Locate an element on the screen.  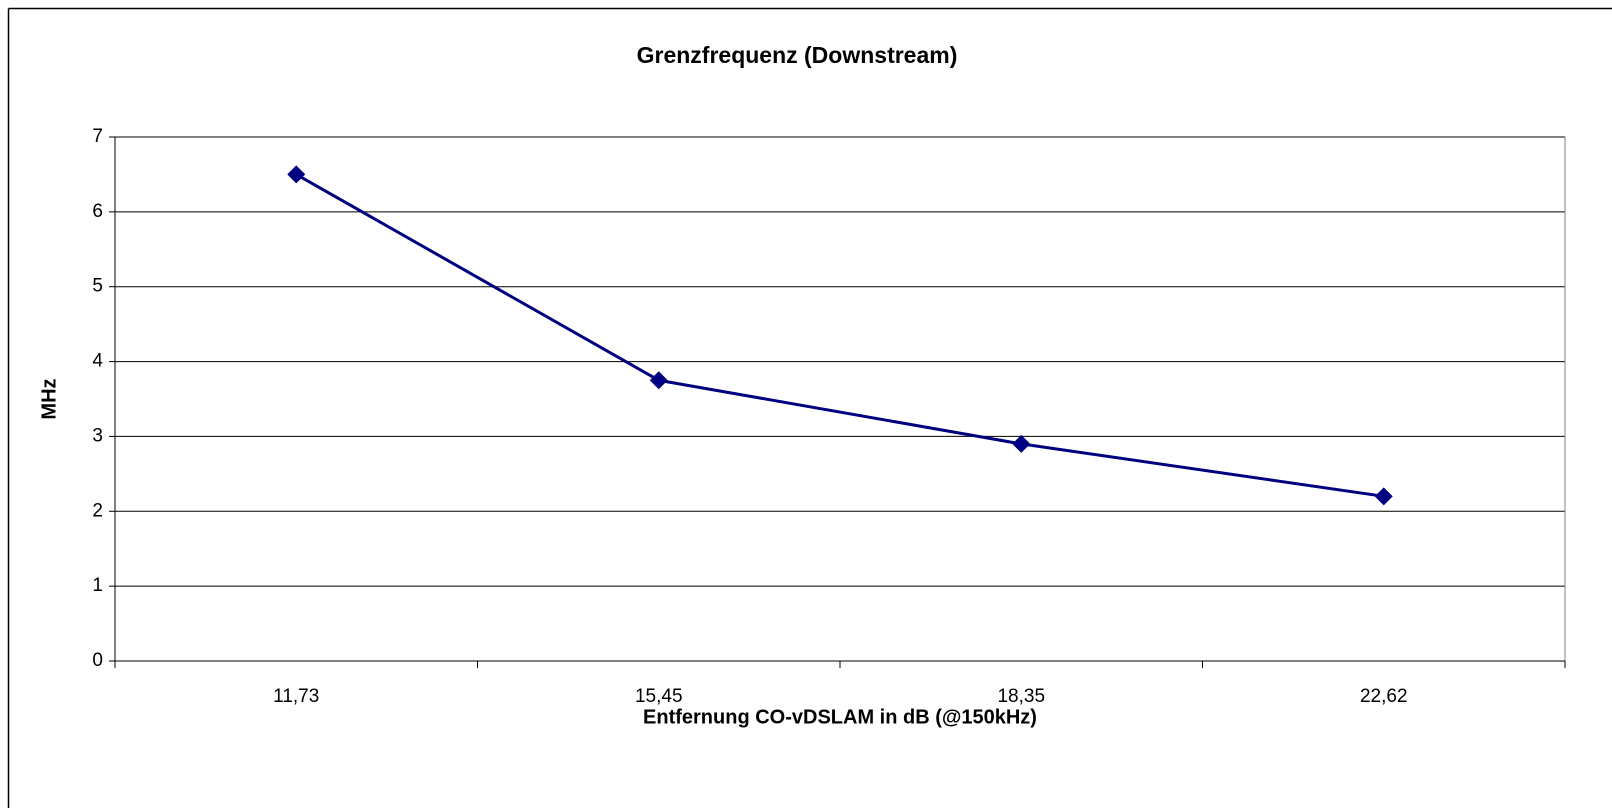
x-tick-label: 18,35 is located at coordinates (1021, 696).